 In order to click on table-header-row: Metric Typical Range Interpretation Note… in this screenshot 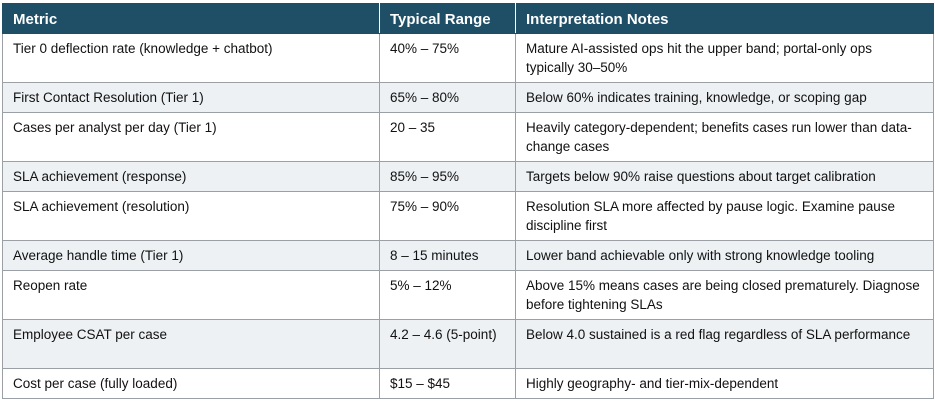, I will do `click(468, 18)`.